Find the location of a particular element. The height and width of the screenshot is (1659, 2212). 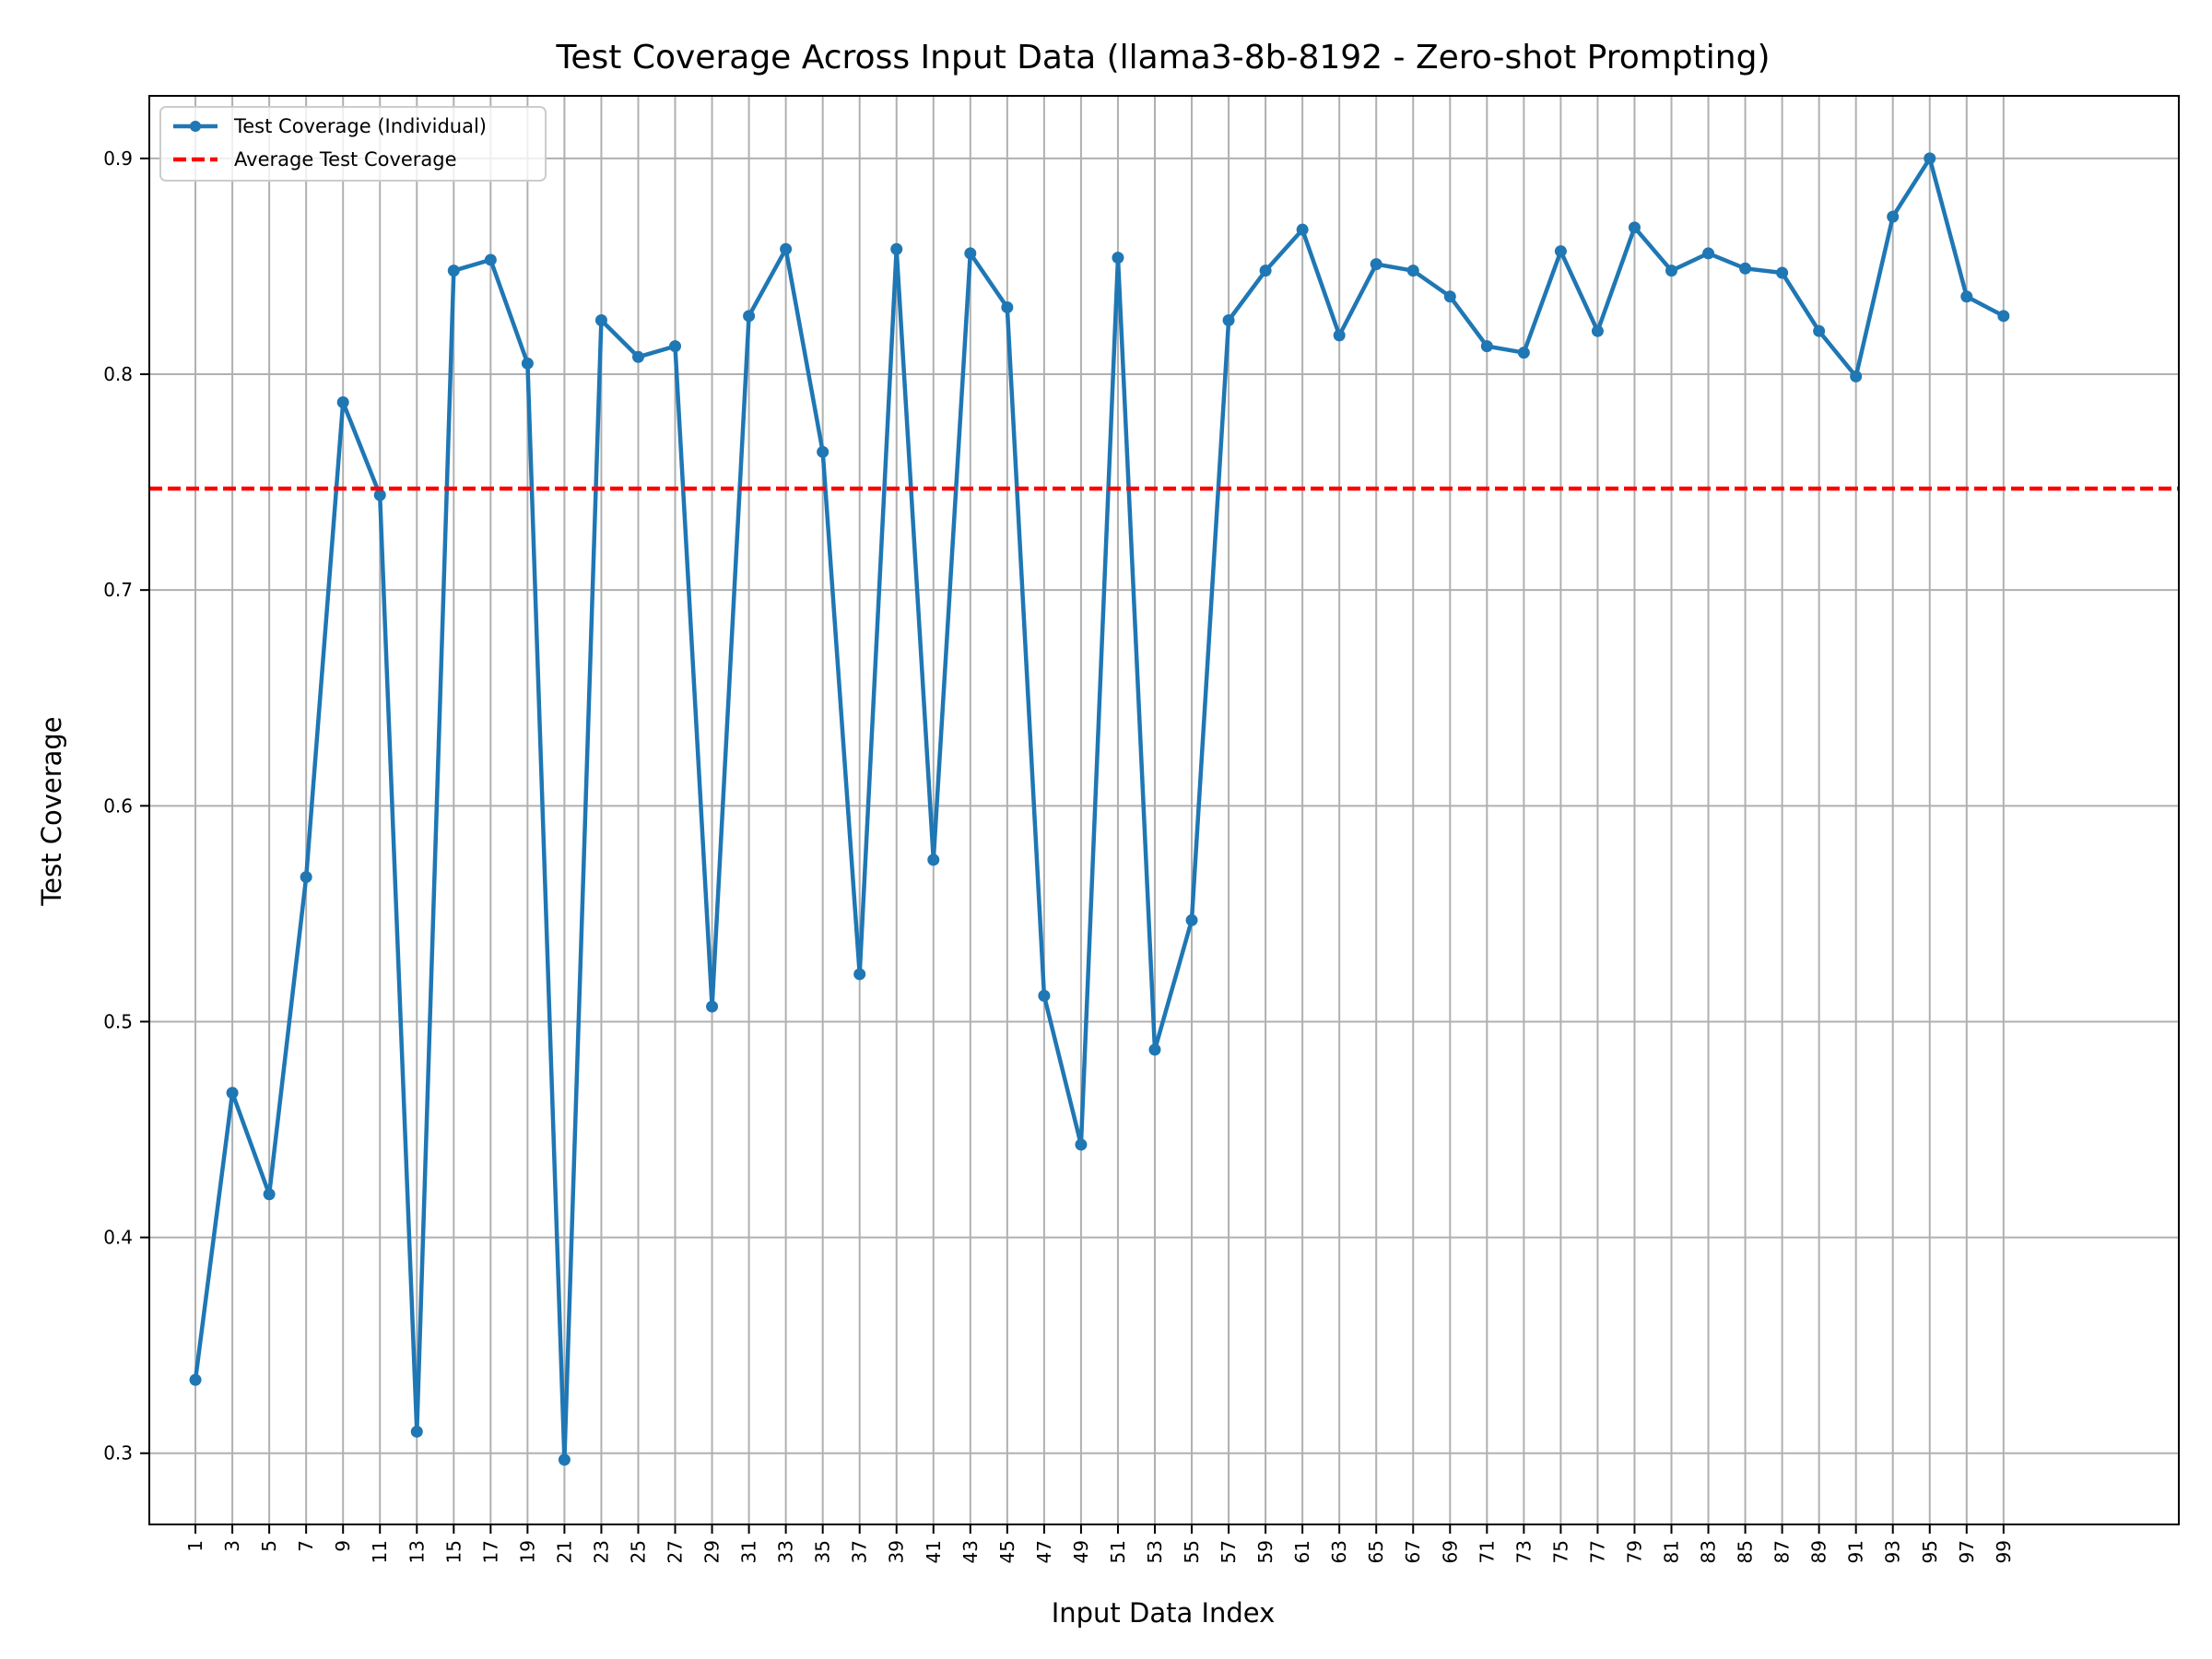

x-tick-label: 23 is located at coordinates (601, 1551).